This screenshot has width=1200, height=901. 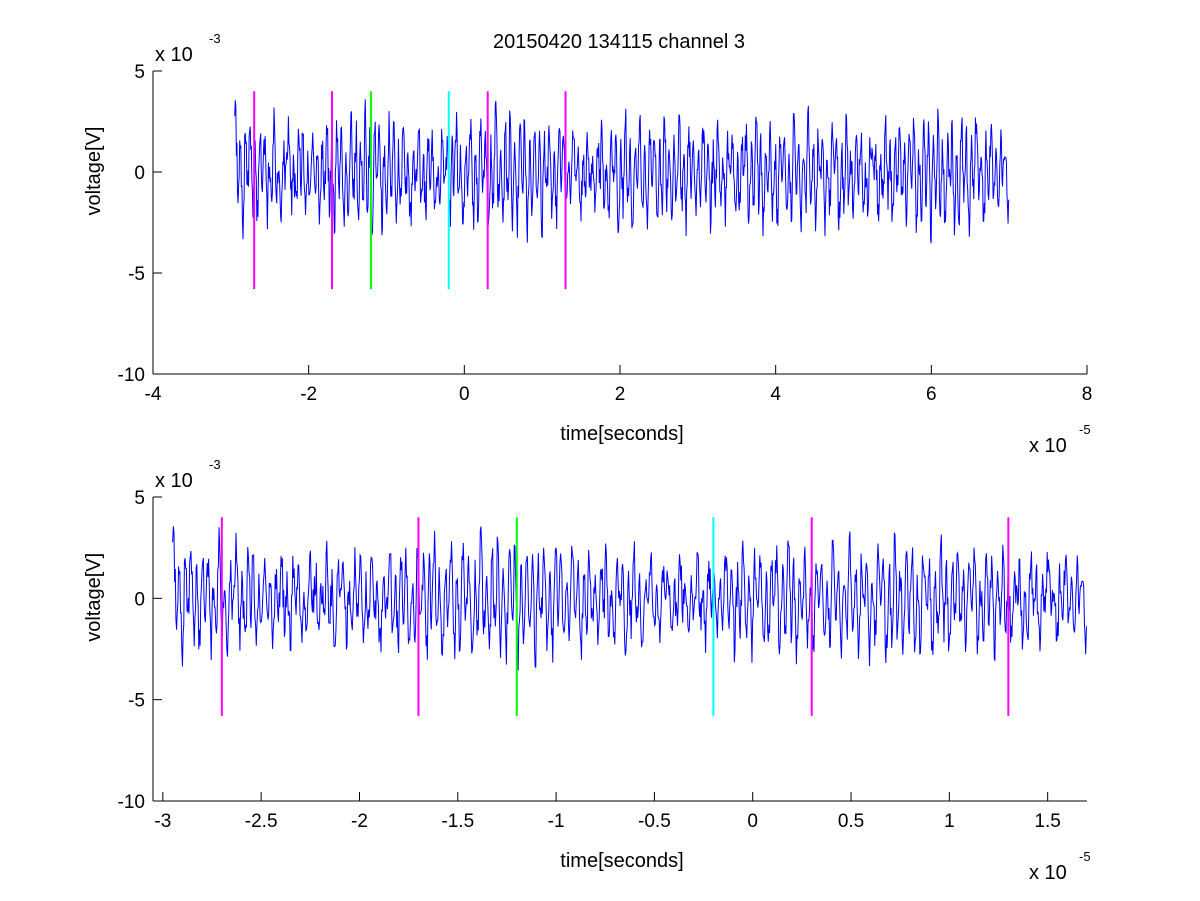 What do you see at coordinates (1087, 394) in the screenshot?
I see `x-tick-label: 8` at bounding box center [1087, 394].